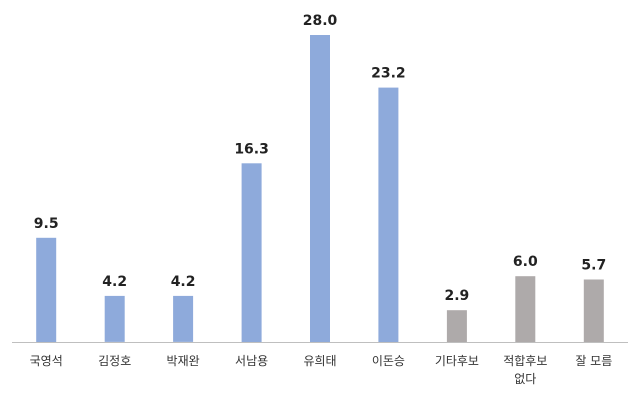 This screenshot has height=401, width=640. What do you see at coordinates (388, 361) in the screenshot?
I see `category-label-5: 이돈승` at bounding box center [388, 361].